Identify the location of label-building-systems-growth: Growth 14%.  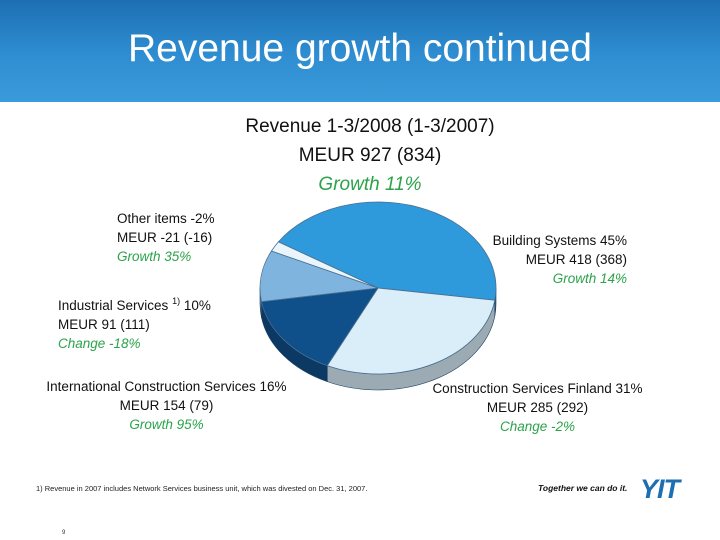
(589, 278).